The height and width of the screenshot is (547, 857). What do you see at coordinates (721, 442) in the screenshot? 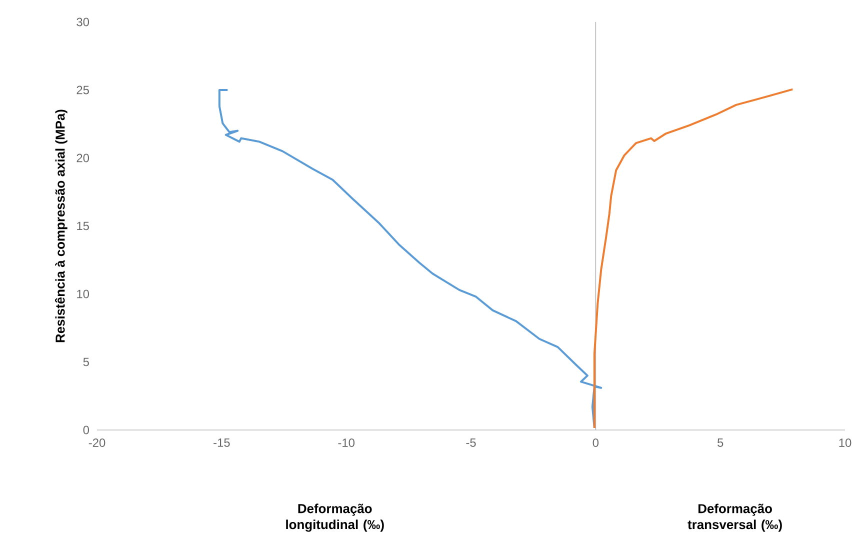
I see `x-tick-label: 5` at bounding box center [721, 442].